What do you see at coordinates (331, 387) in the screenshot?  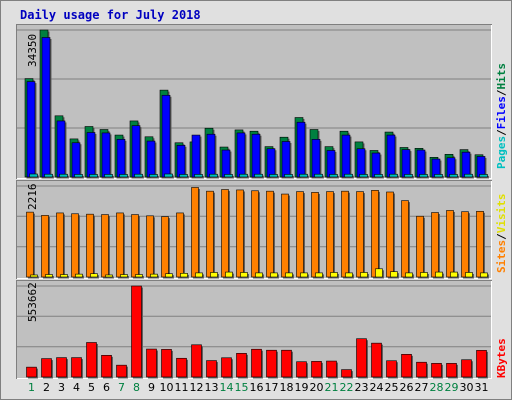 I see `x-tick-label: 21` at bounding box center [331, 387].